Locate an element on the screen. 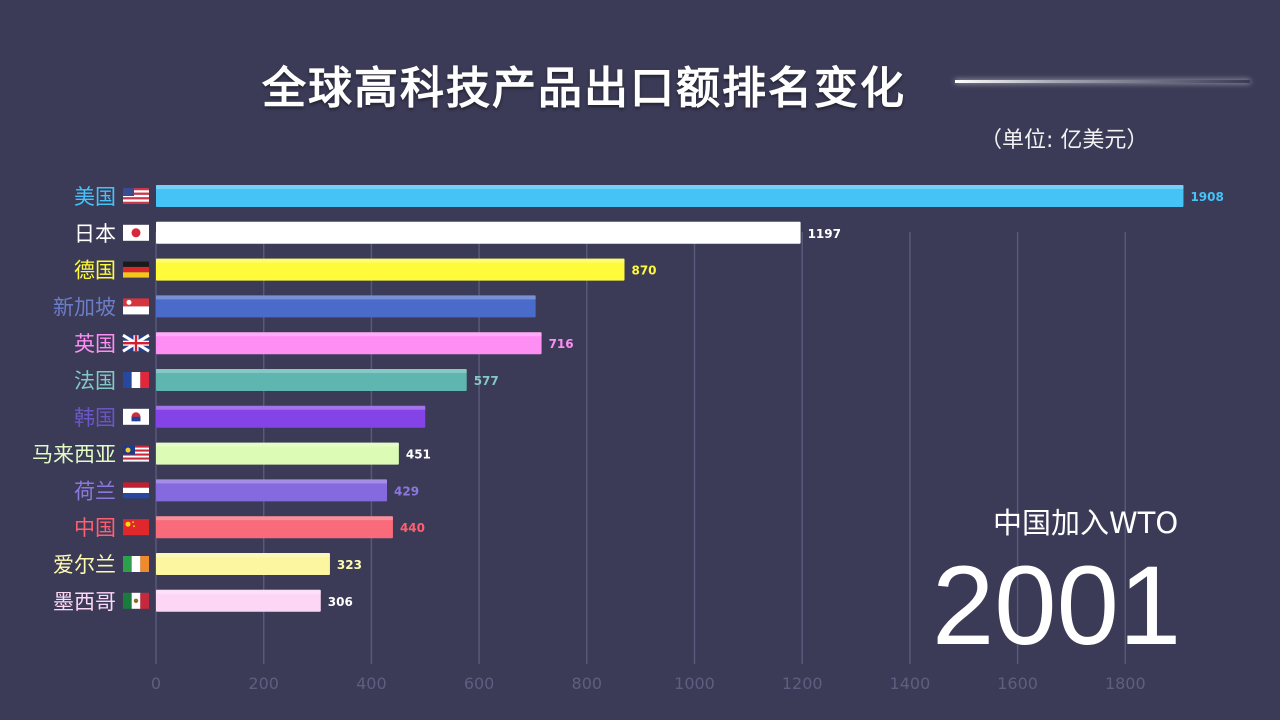  value-label: 716 is located at coordinates (561, 344).